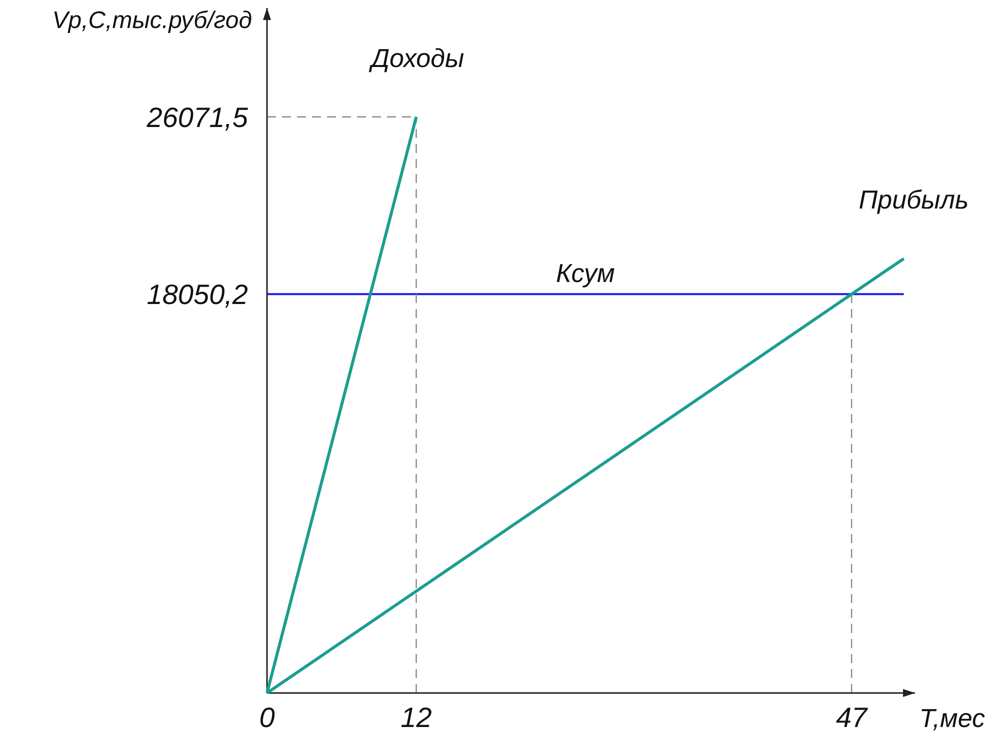  What do you see at coordinates (416, 57) in the screenshot?
I see `text: Доходы` at bounding box center [416, 57].